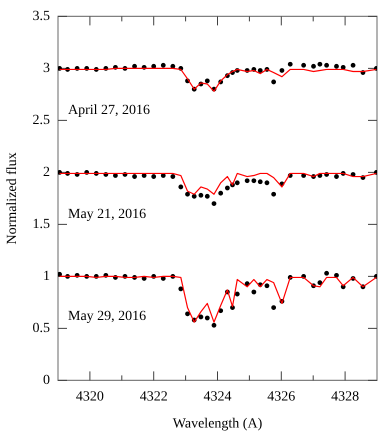  I want to click on y-tick-label: 0.5, so click(41, 328).